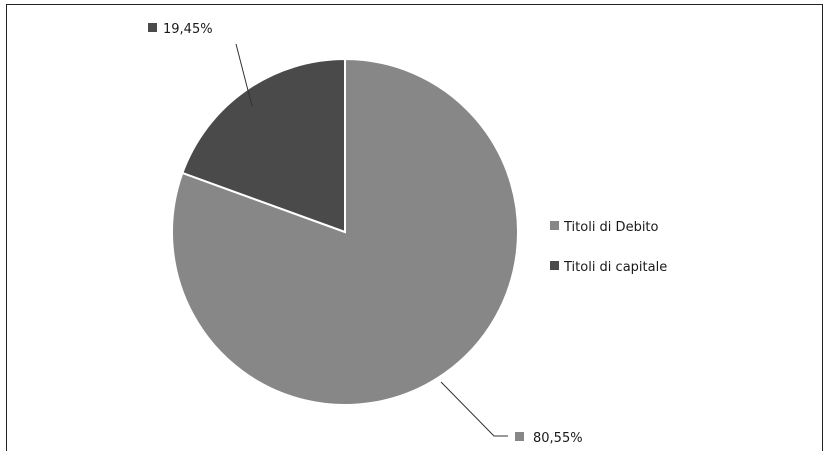 The height and width of the screenshot is (455, 829). I want to click on data-label-debito-text: 80,55%, so click(558, 438).